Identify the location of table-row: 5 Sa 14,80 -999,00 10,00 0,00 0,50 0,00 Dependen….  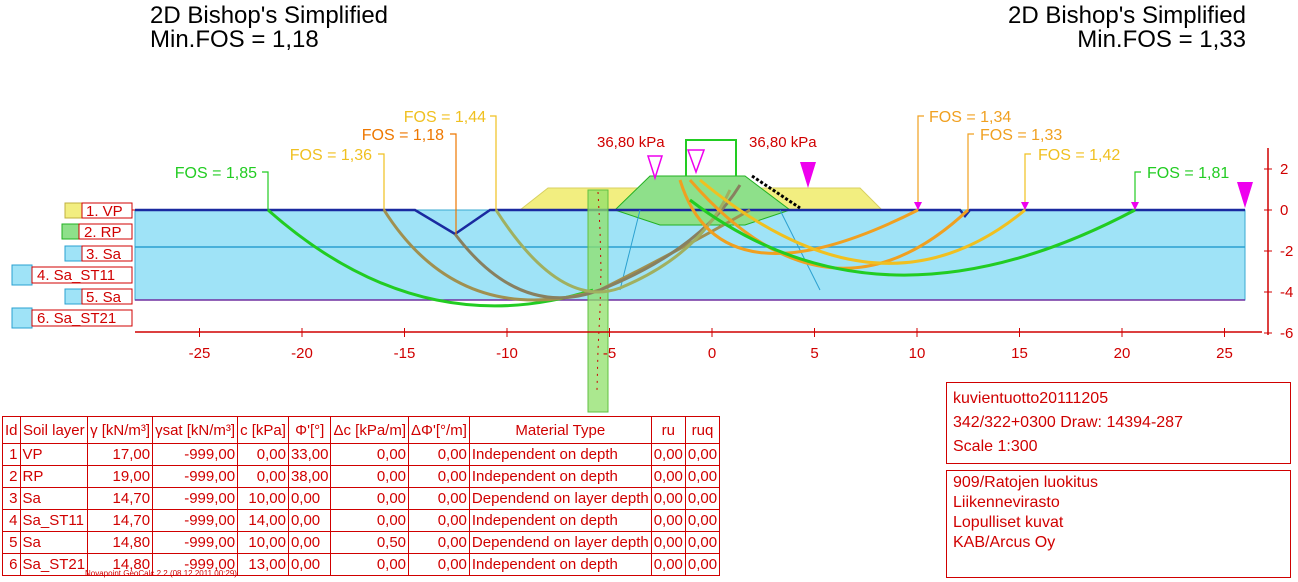
(361, 542).